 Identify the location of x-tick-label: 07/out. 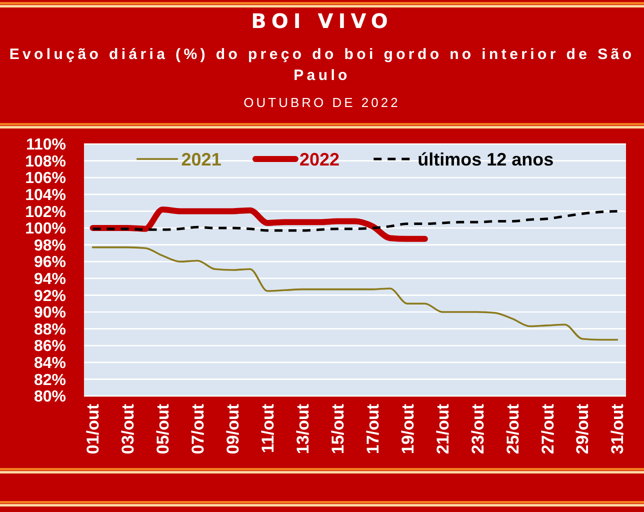
(198, 429).